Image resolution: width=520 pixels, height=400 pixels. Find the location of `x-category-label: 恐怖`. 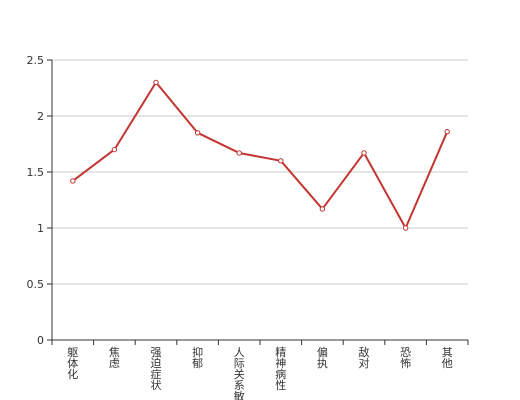

x-category-label: 恐怖 is located at coordinates (405, 358).